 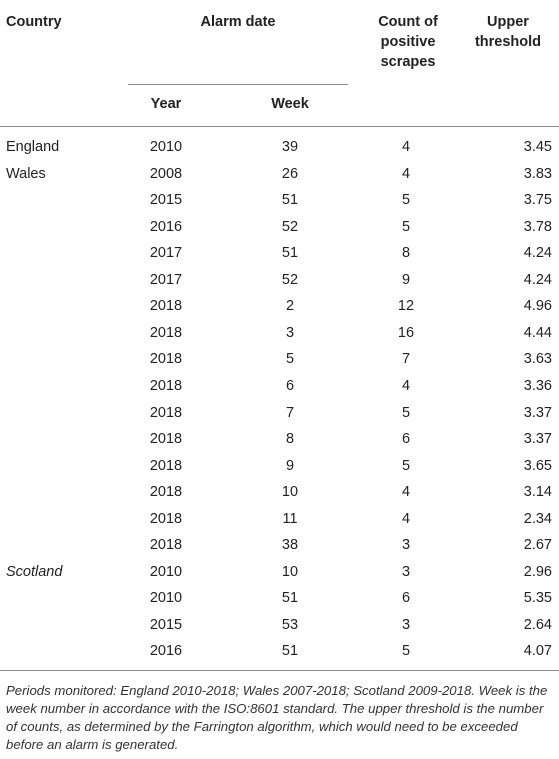 What do you see at coordinates (290, 333) in the screenshot?
I see `week-cell: 3` at bounding box center [290, 333].